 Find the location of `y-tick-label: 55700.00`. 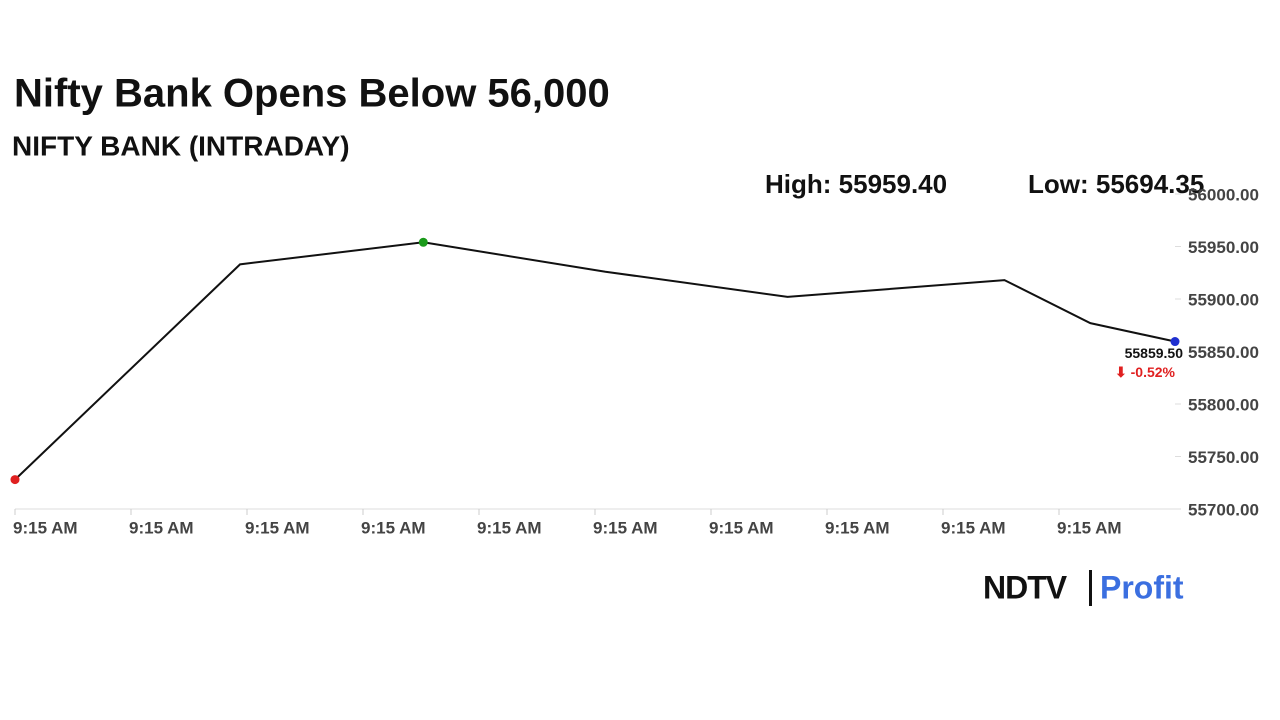

y-tick-label: 55700.00 is located at coordinates (1223, 509).